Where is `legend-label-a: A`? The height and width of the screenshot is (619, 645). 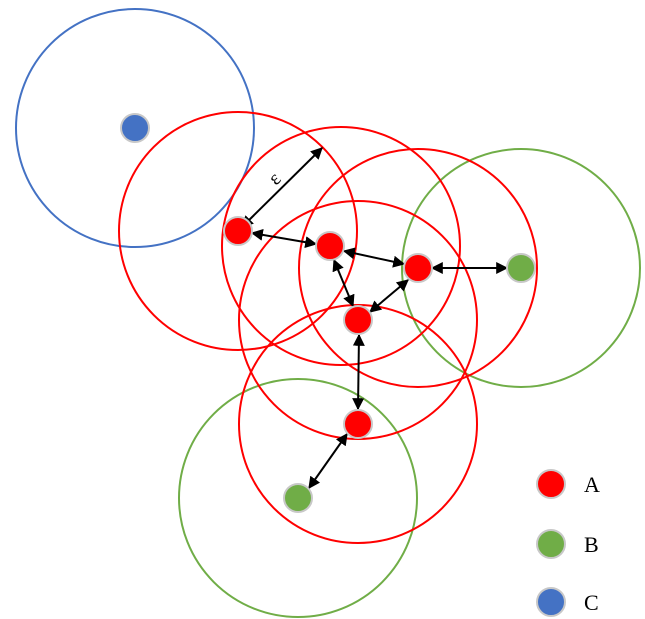
legend-label-a: A is located at coordinates (592, 484).